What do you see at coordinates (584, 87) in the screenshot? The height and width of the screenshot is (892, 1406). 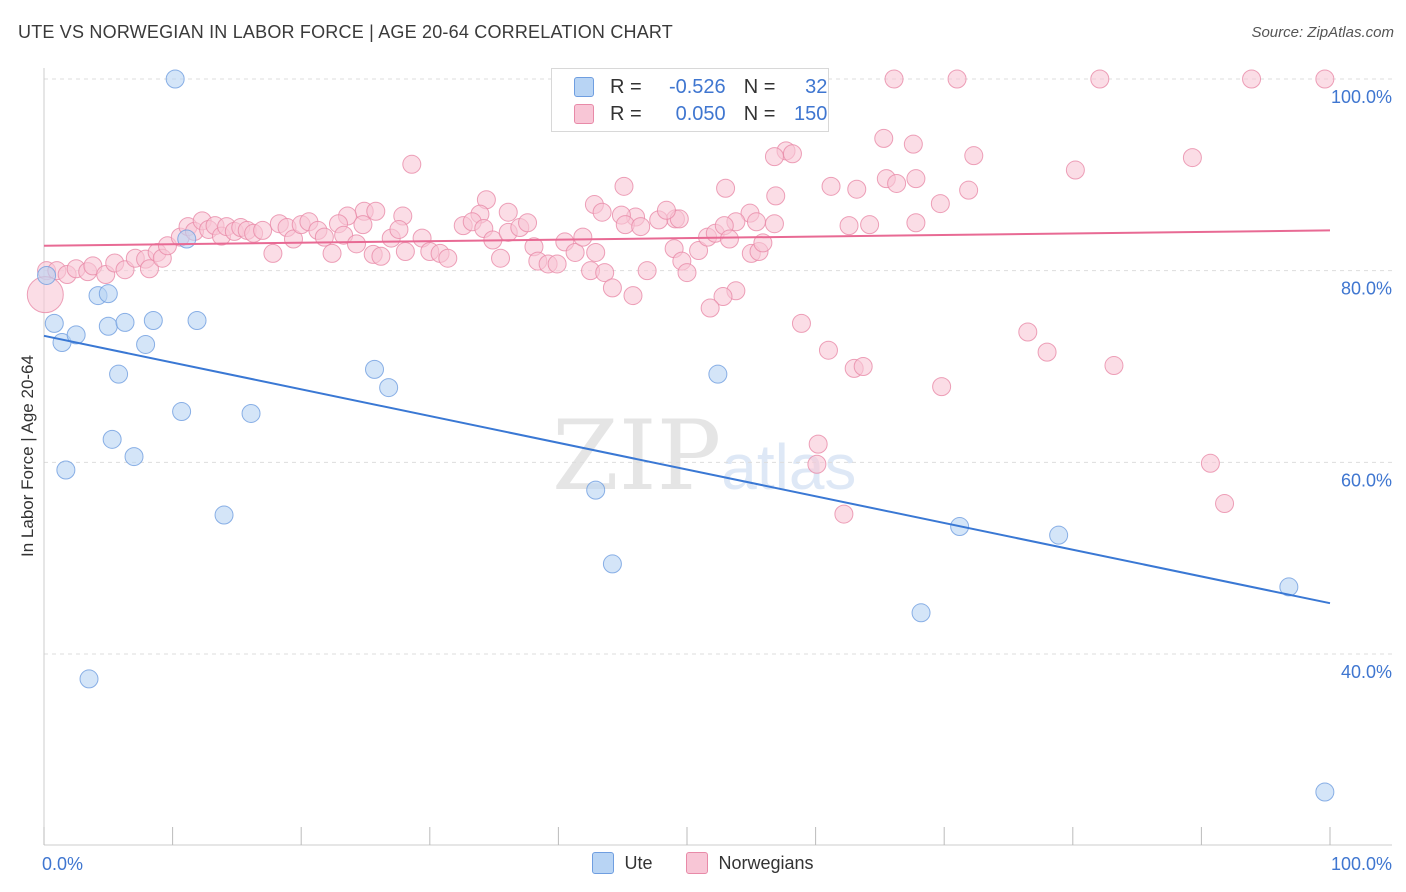 I see `ute-swatch` at bounding box center [584, 87].